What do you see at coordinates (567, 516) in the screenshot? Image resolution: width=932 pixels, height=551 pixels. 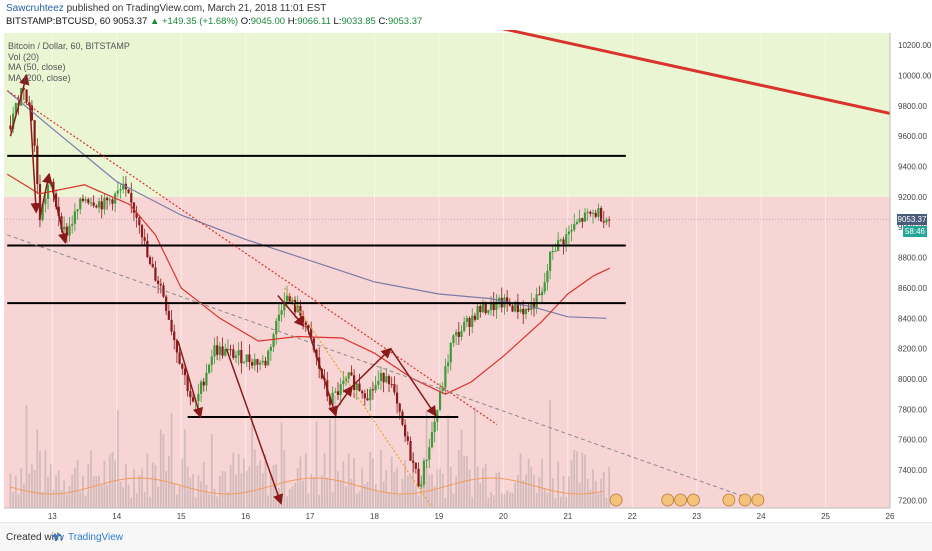 I see `x-tick-label: 21` at bounding box center [567, 516].